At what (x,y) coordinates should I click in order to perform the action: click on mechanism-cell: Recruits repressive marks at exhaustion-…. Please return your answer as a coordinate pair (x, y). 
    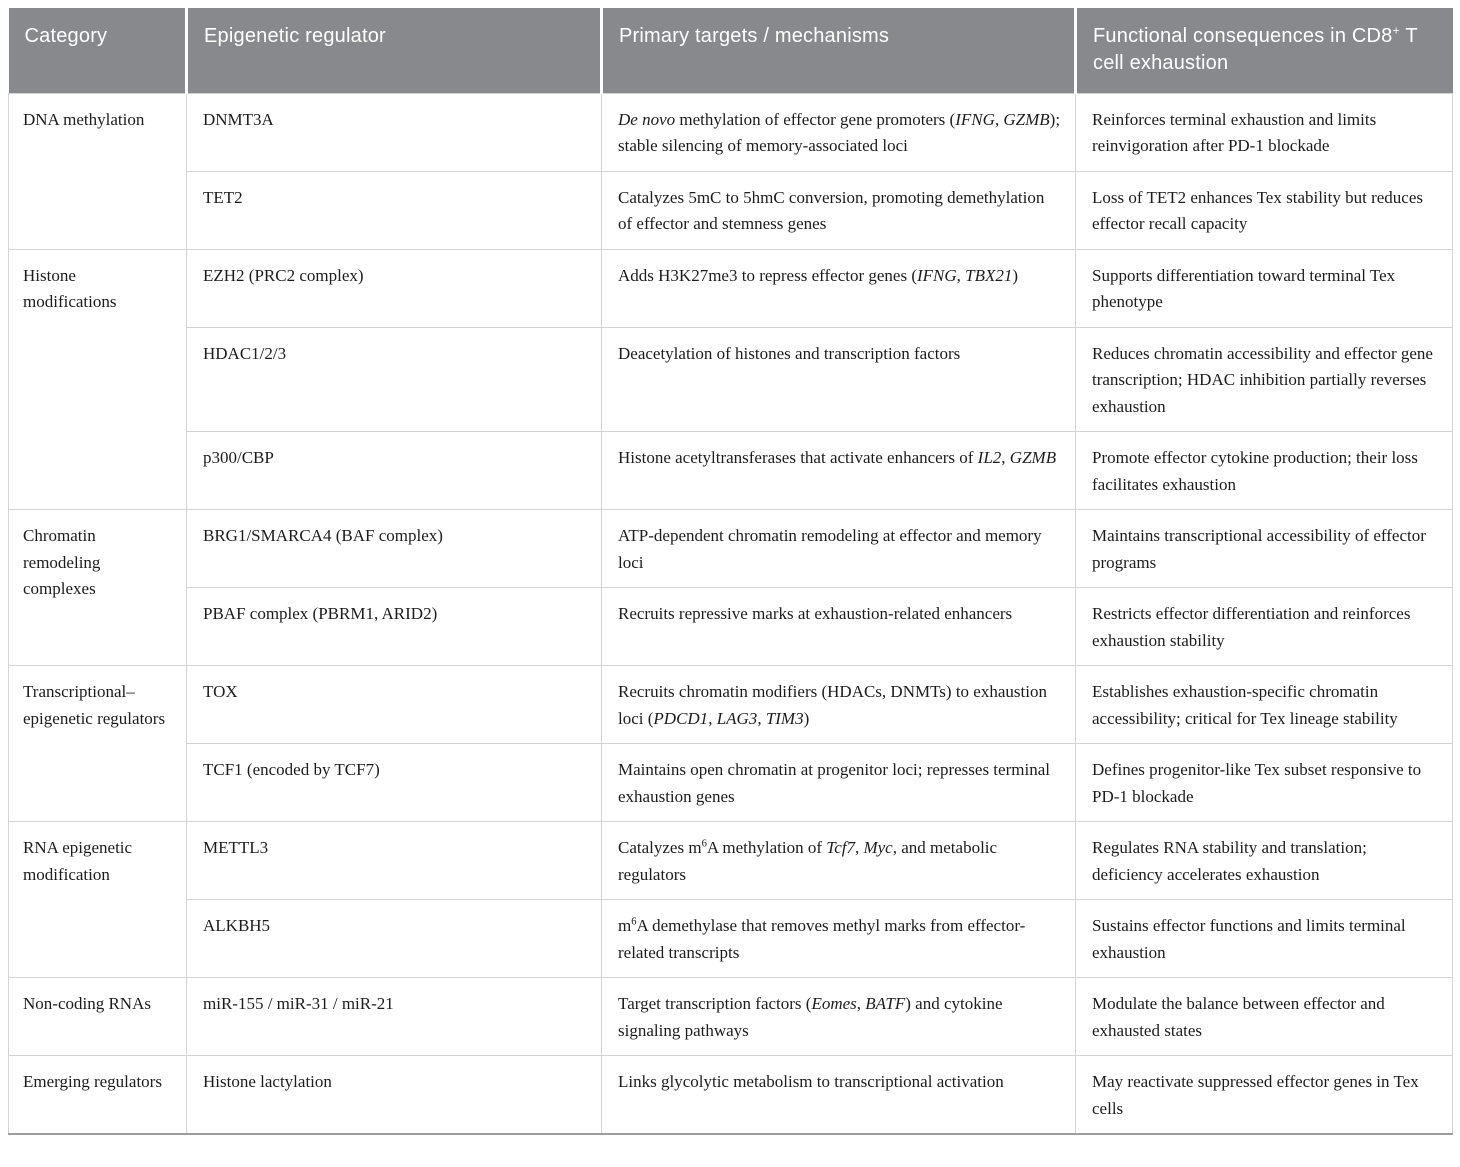
    Looking at the image, I should click on (838, 627).